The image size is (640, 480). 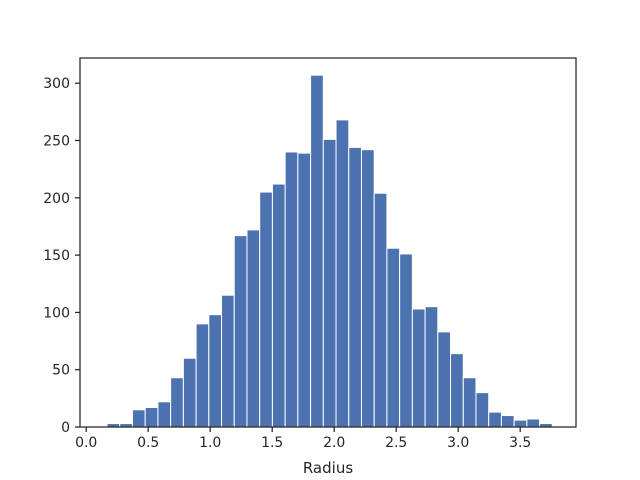 I want to click on x-axis-ticks: 0.0 0.5 1.0 1.5 2.0 2.5 3.0 3.5, so click(x=303, y=439).